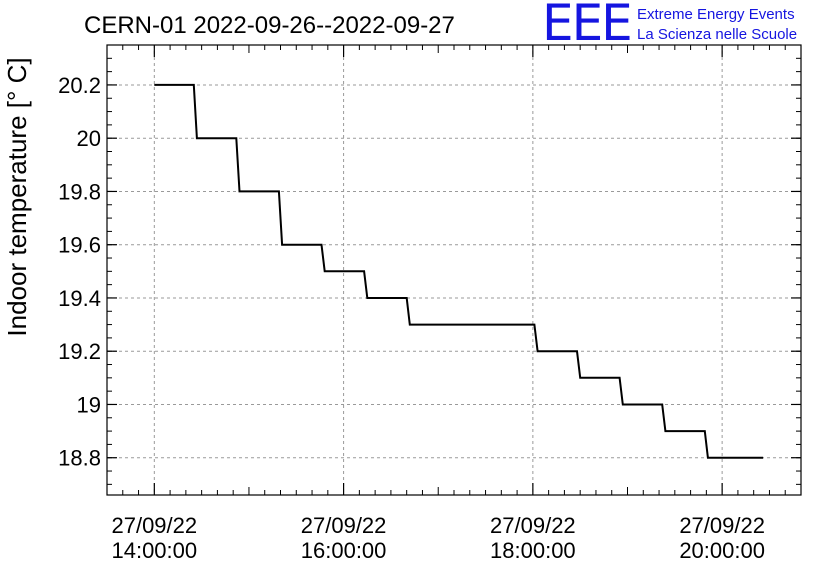 The height and width of the screenshot is (572, 836). Describe the element at coordinates (89, 404) in the screenshot. I see `y-tick-label: 19` at that location.